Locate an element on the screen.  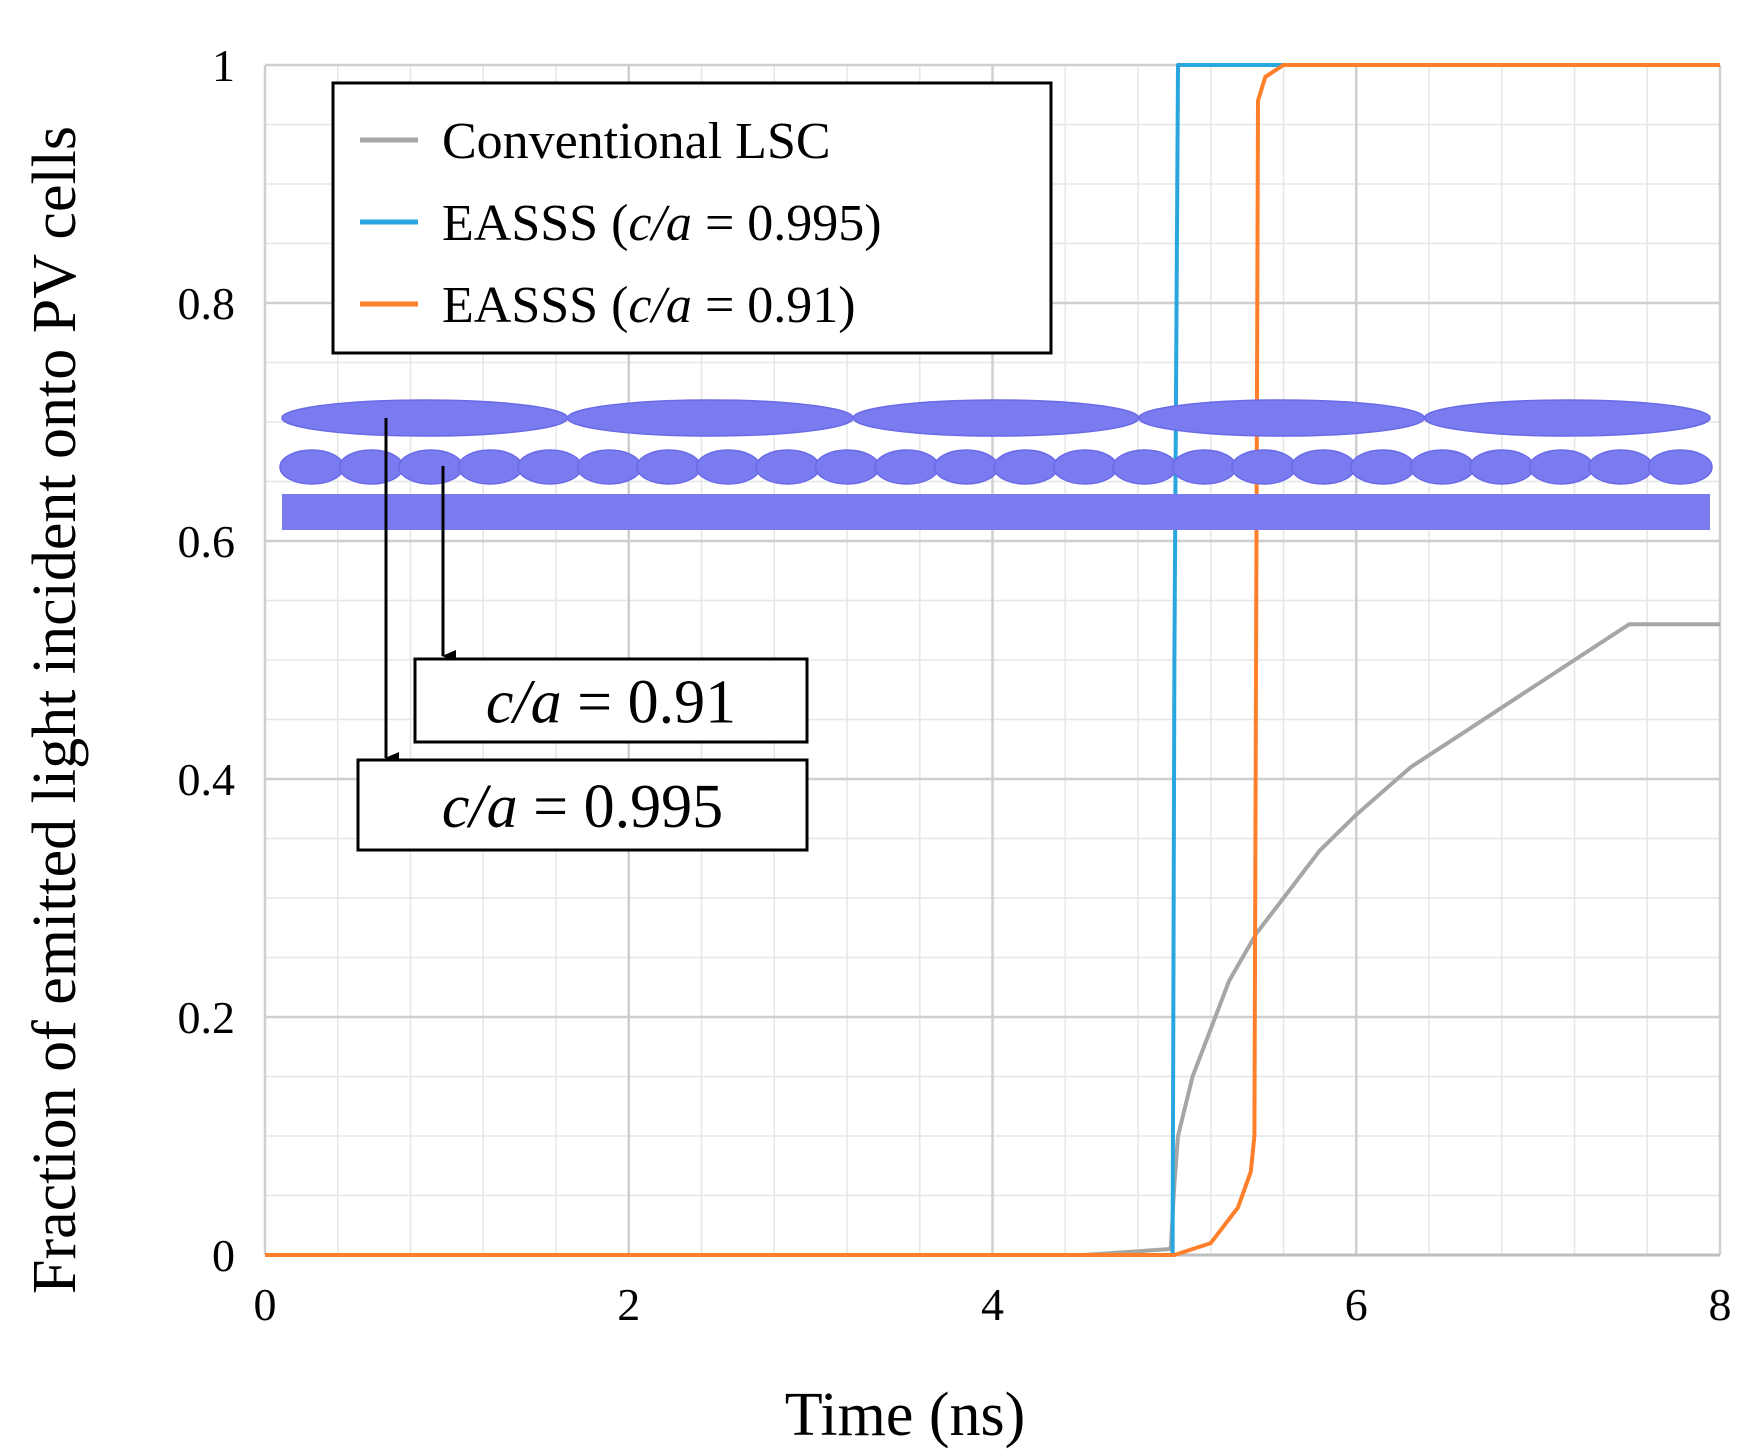
y-tick-label: 0.8 is located at coordinates (207, 303).